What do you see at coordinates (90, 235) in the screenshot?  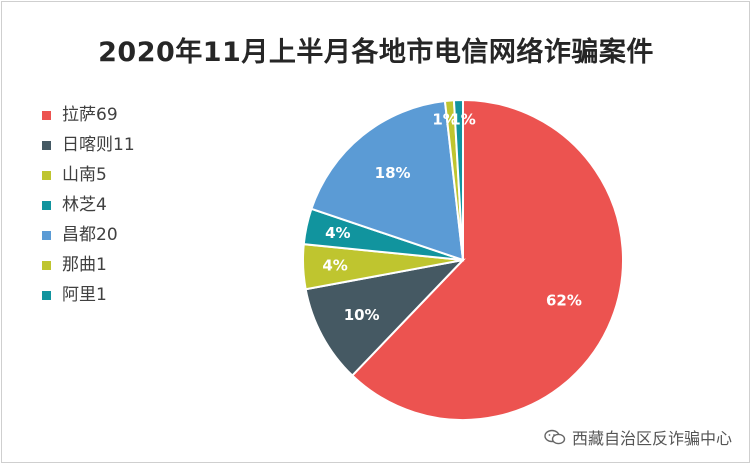 I see `legend-label: 昌都20` at bounding box center [90, 235].